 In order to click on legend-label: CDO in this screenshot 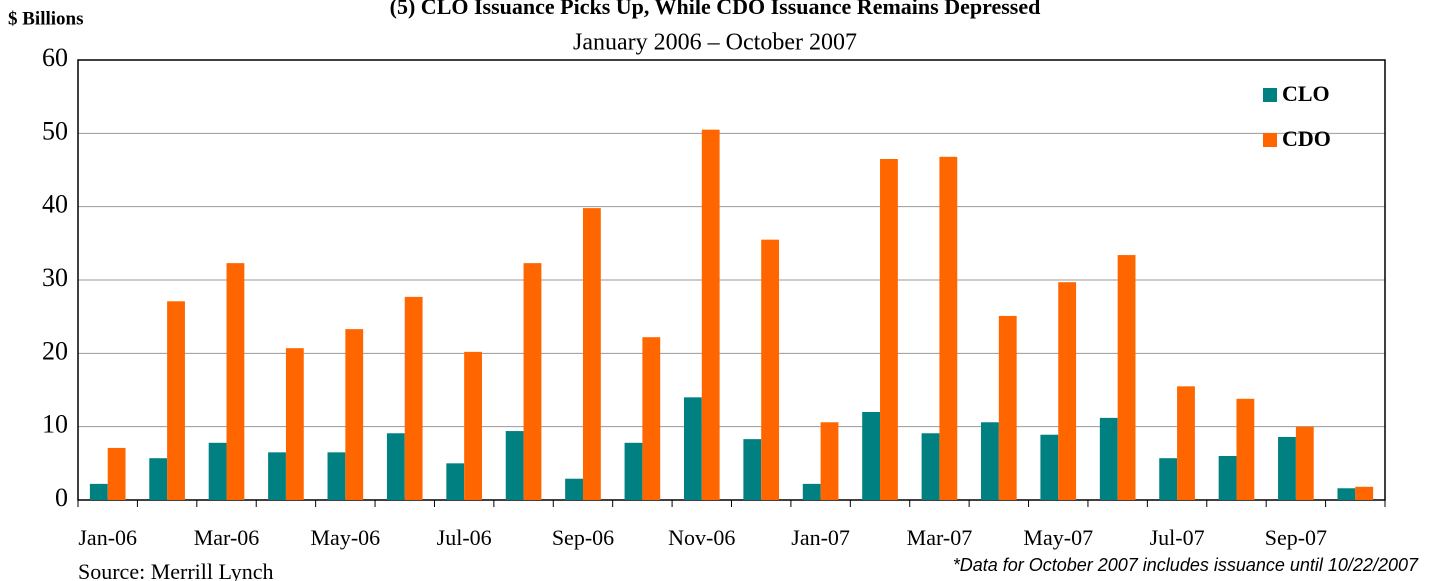, I will do `click(1306, 138)`.